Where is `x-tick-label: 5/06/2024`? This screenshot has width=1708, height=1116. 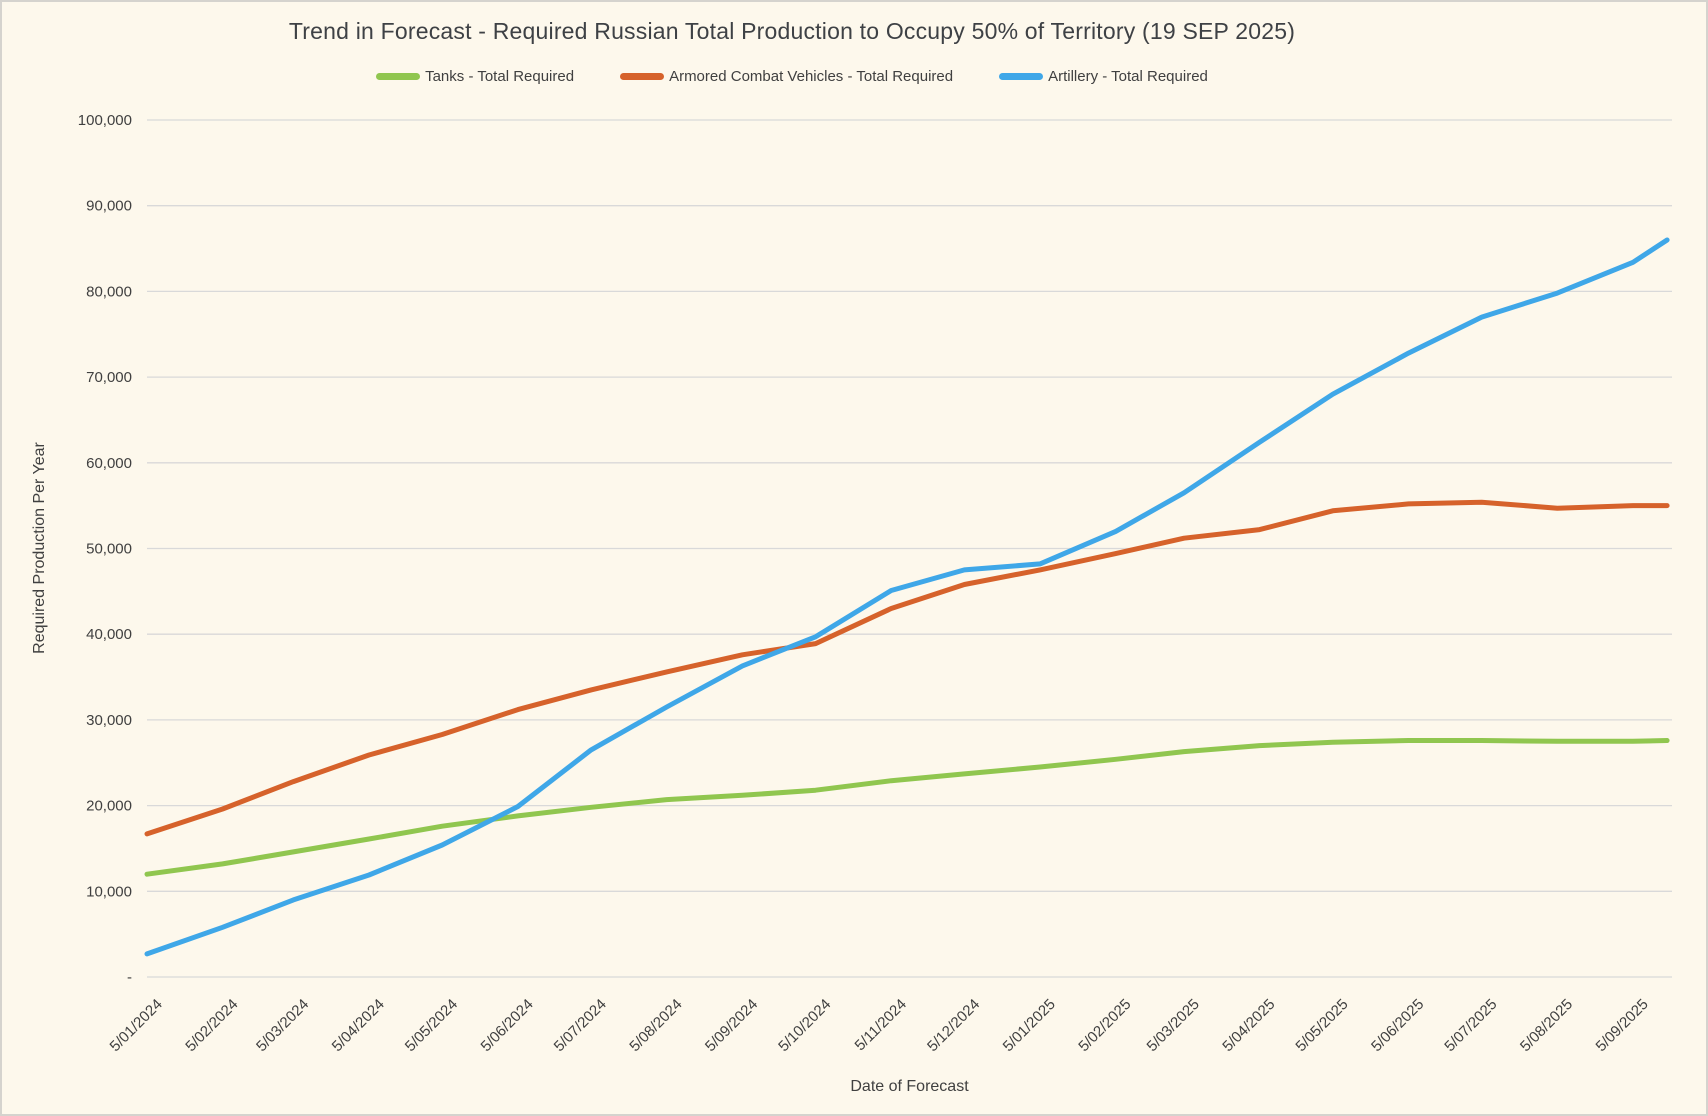 x-tick-label: 5/06/2024 is located at coordinates (506, 1025).